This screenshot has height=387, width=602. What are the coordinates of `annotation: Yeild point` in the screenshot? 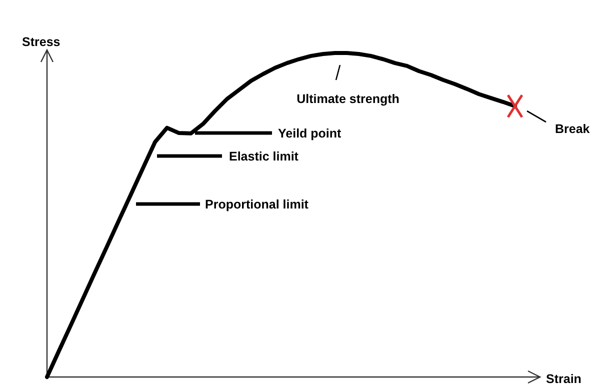 It's located at (310, 133).